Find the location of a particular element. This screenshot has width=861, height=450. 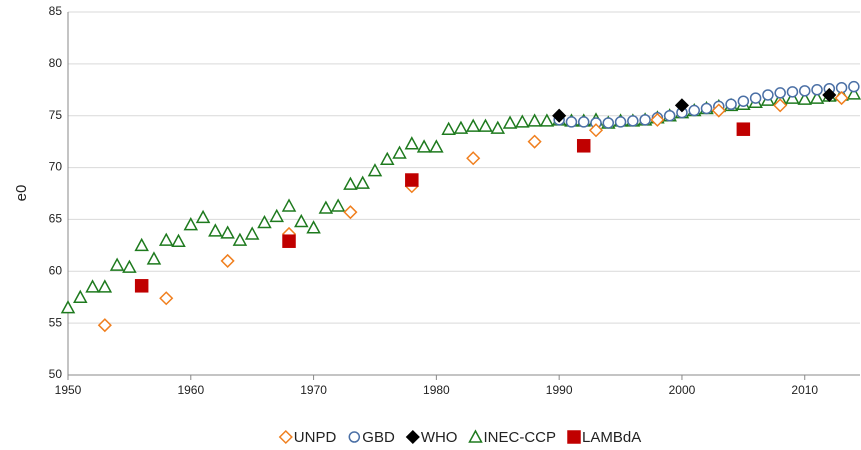

y-tick-label: 85 is located at coordinates (56, 11).